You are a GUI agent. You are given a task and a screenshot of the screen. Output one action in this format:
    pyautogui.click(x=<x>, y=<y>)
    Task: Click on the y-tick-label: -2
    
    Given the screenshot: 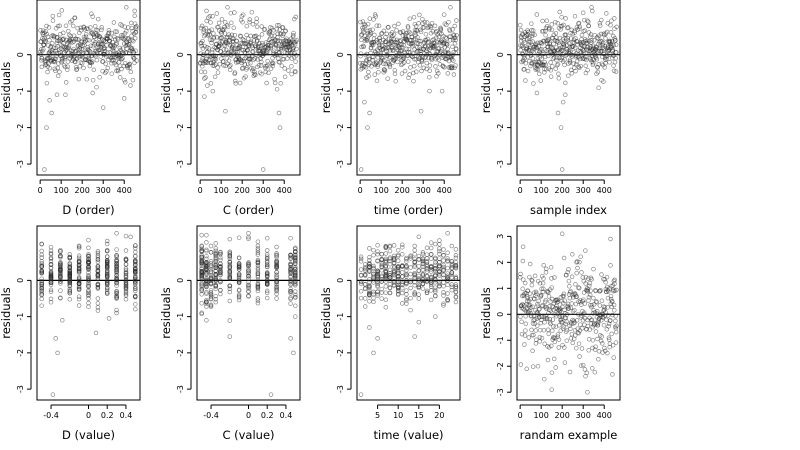 What is the action you would take?
    pyautogui.click(x=500, y=128)
    